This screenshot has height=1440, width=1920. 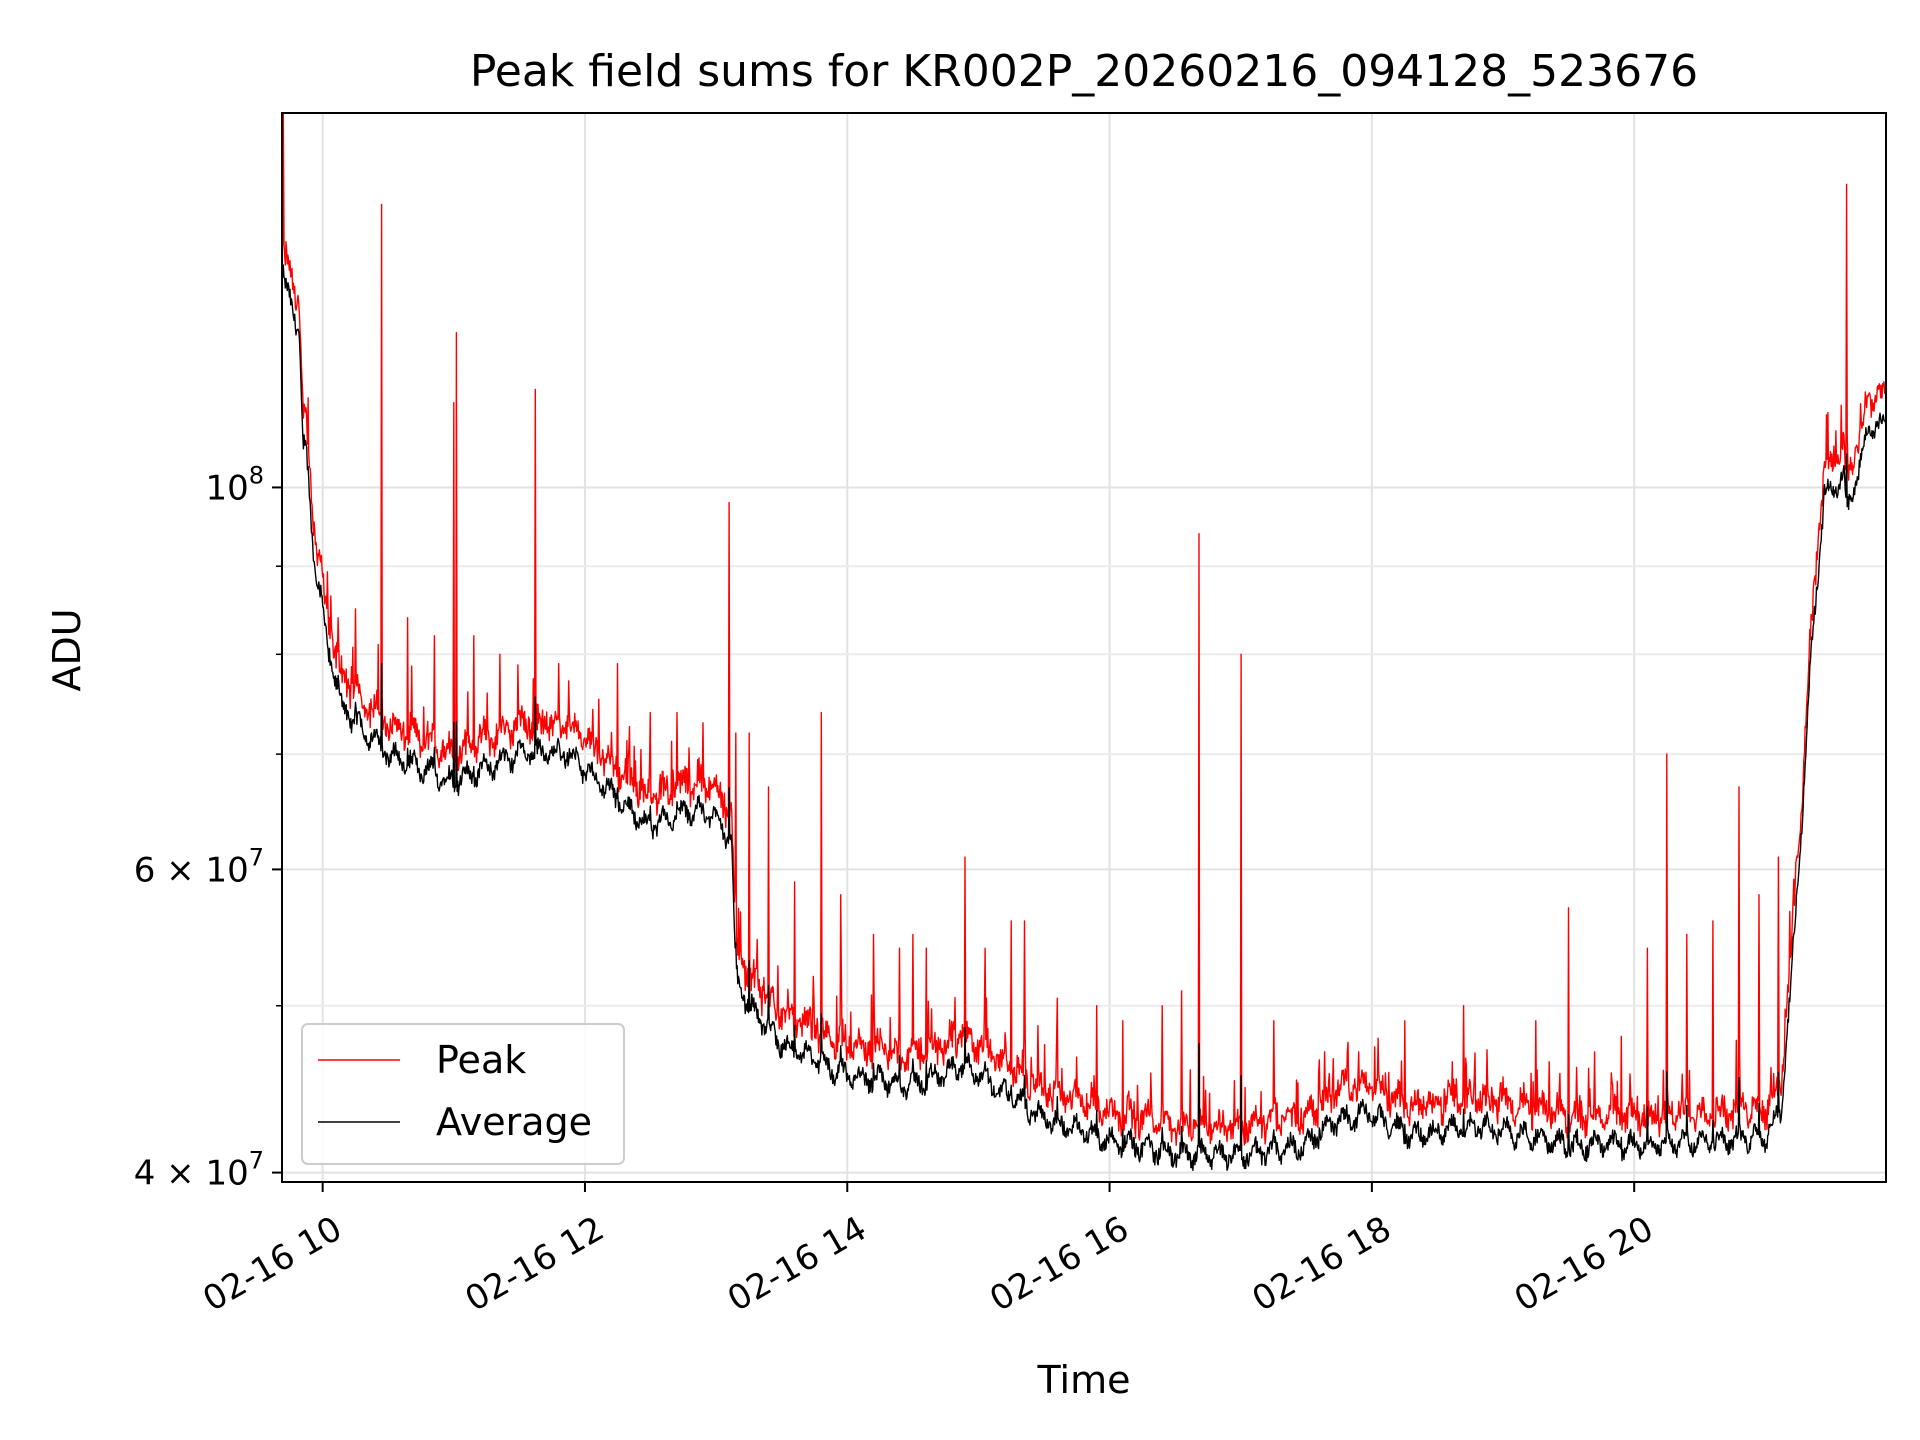 I want to click on y-tick-label: 6 × 107, so click(x=199, y=866).